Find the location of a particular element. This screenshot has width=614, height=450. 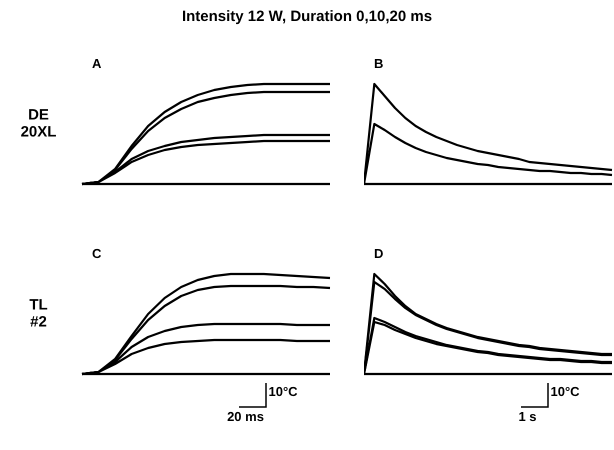

text: B is located at coordinates (379, 63).